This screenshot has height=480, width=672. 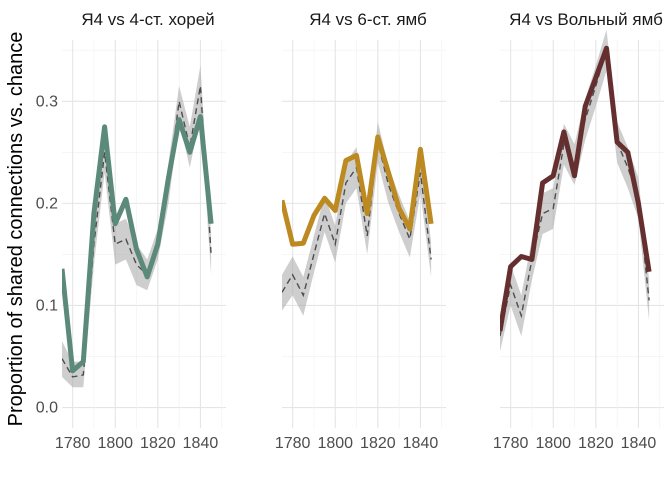 What do you see at coordinates (47, 305) in the screenshot?
I see `y-tick-label: 0.1` at bounding box center [47, 305].